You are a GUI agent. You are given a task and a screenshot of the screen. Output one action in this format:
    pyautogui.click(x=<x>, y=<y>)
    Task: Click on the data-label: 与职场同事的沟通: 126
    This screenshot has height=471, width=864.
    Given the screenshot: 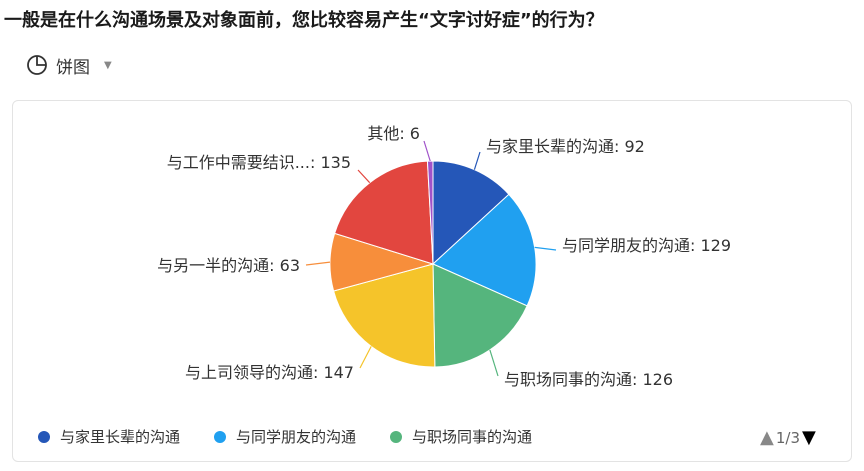 What is the action you would take?
    pyautogui.click(x=588, y=379)
    